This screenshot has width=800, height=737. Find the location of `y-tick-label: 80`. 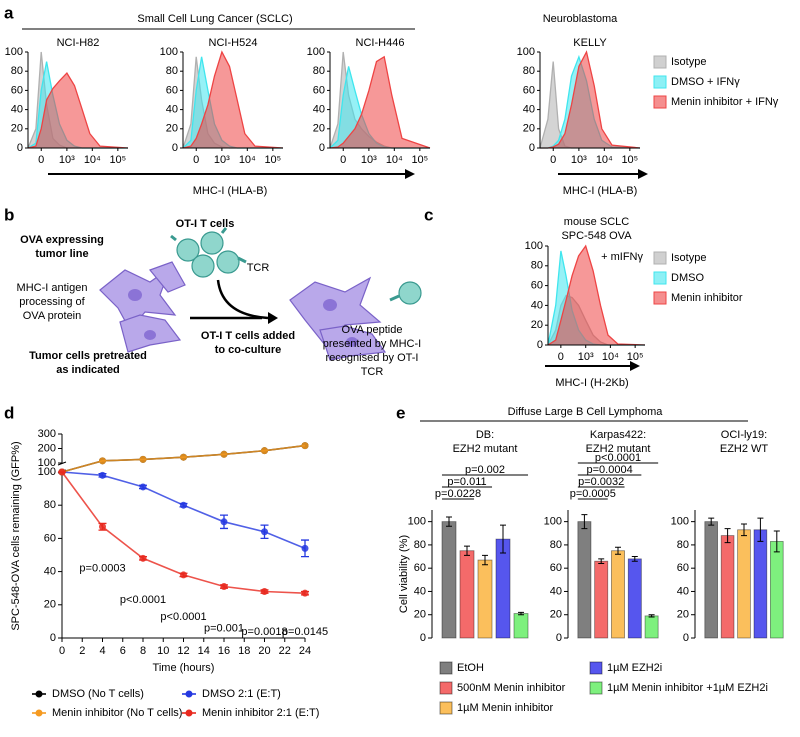

y-tick-label: 80 is located at coordinates (537, 266).